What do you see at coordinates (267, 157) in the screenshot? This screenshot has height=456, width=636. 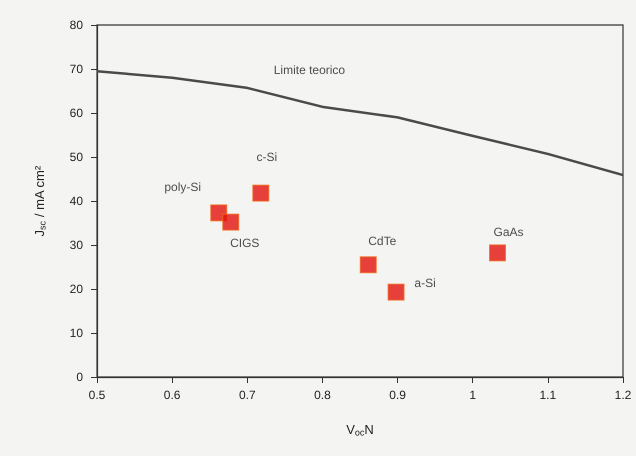 I see `annotation: c-Si` at bounding box center [267, 157].